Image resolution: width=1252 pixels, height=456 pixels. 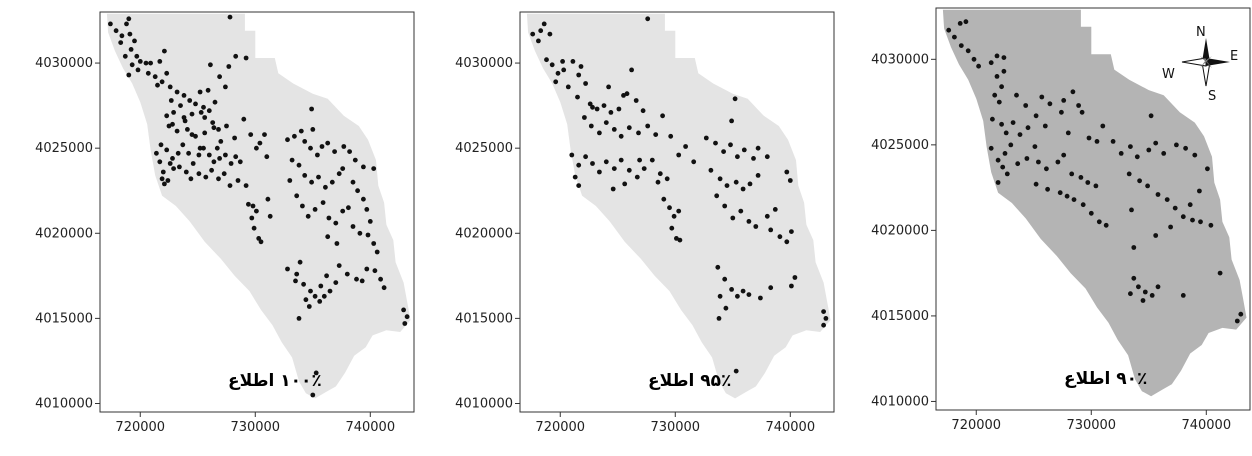 I want to click on compass-label-n: N, so click(x=1201, y=32).